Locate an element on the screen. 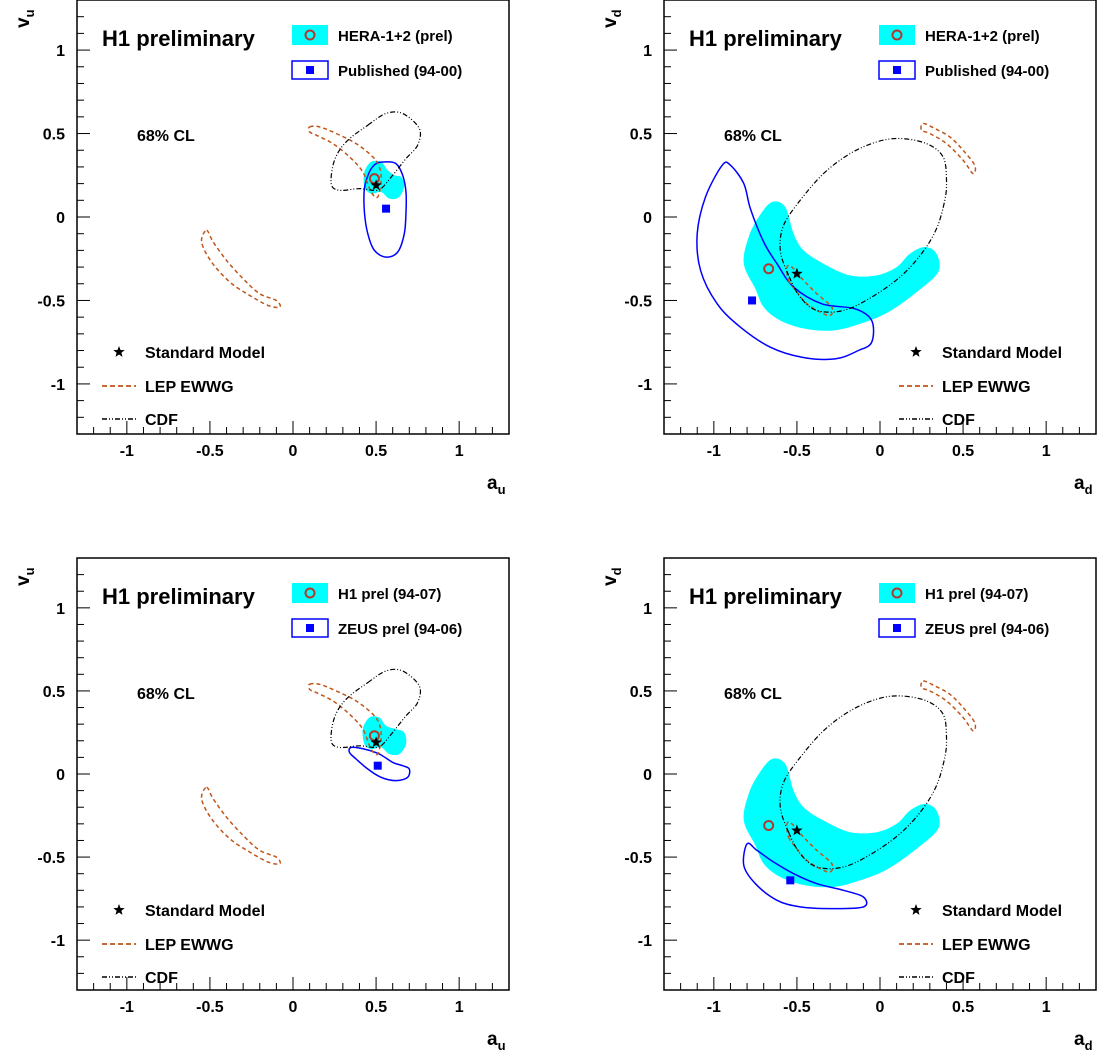 This screenshot has width=1106, height=1054. legend-band-swatch is located at coordinates (897, 593).